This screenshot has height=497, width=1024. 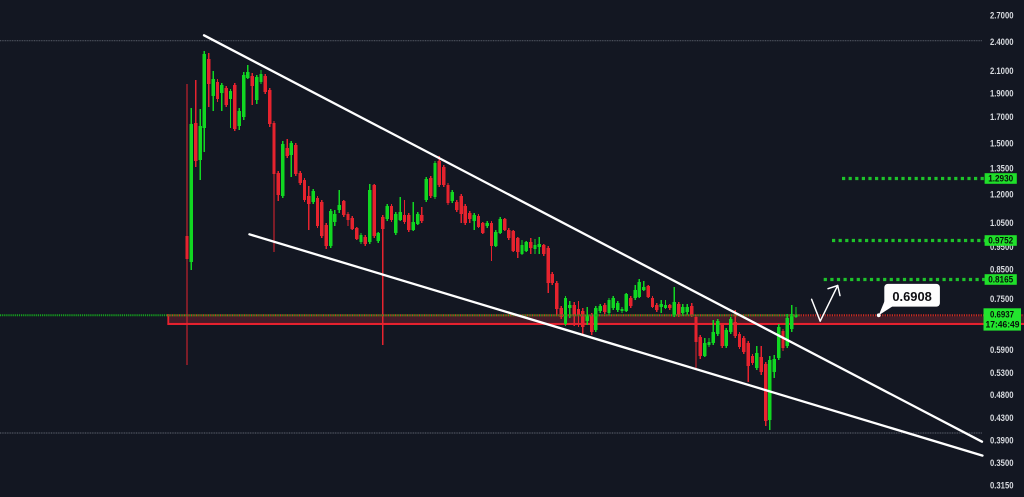 What do you see at coordinates (1002, 94) in the screenshot?
I see `svg-text: 1.9000` at bounding box center [1002, 94].